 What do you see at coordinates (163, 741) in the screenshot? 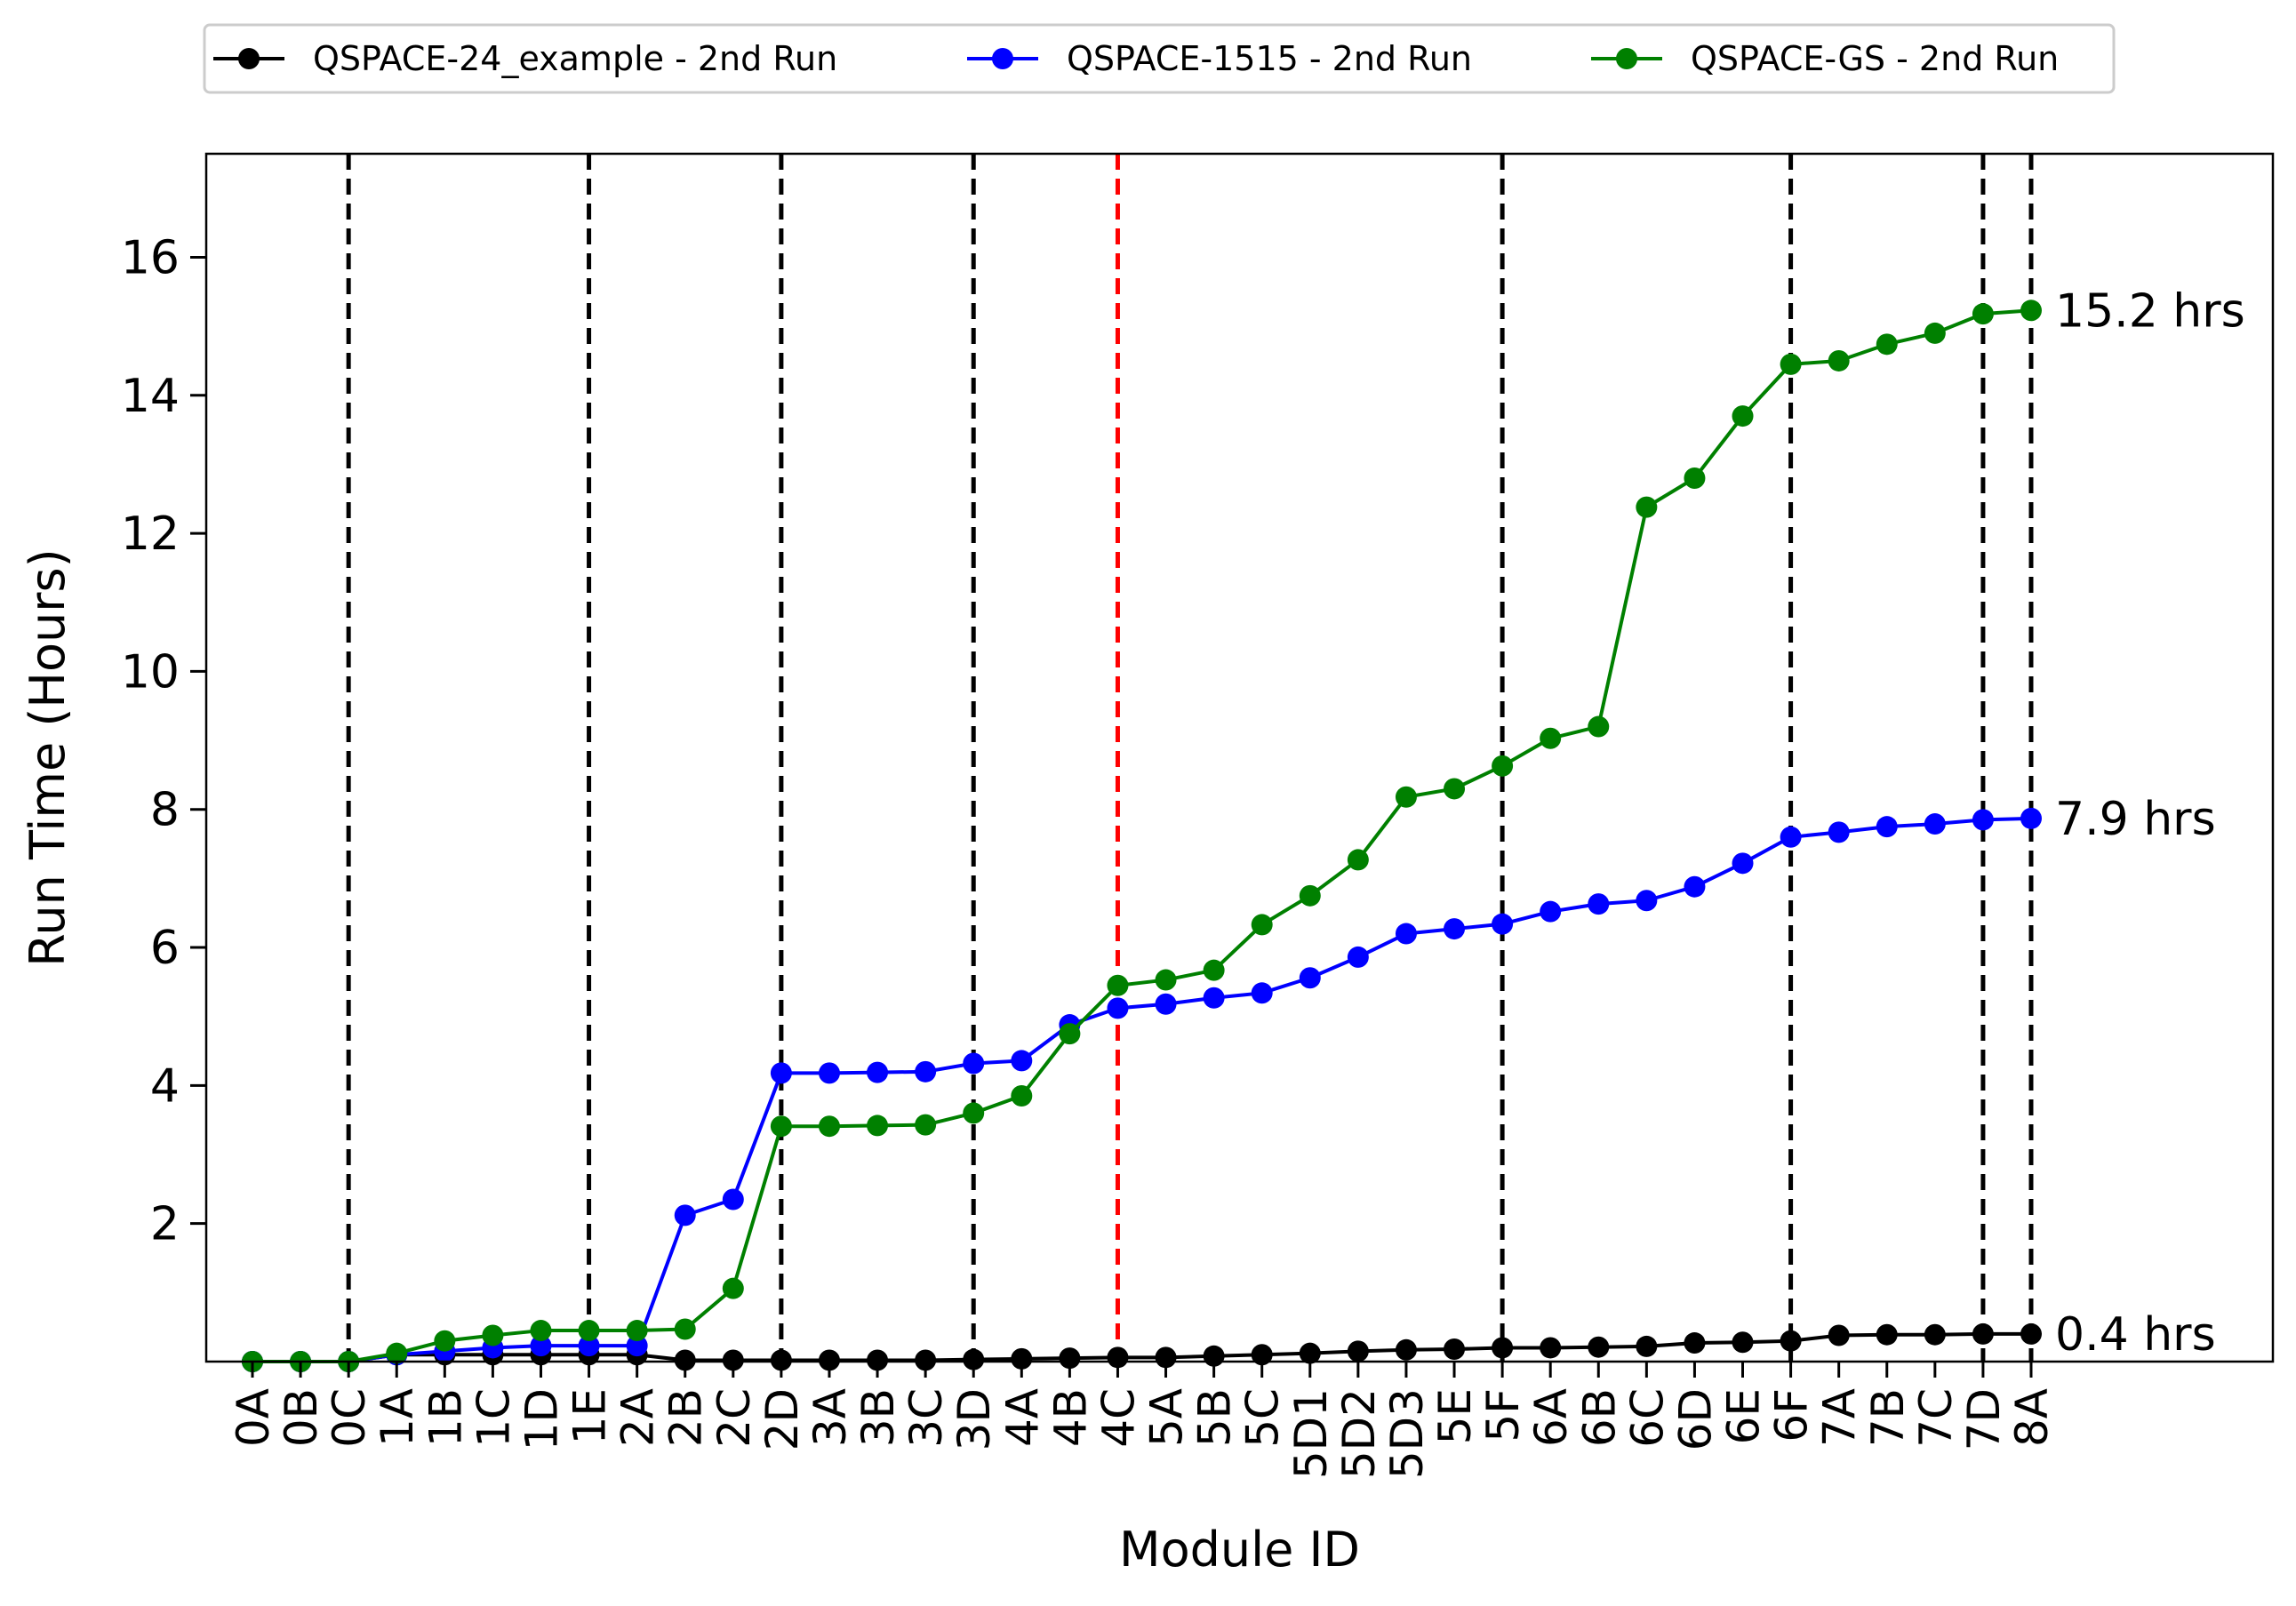
I see `y-axis: 2 4 6 8 10 12 14 16` at bounding box center [163, 741].